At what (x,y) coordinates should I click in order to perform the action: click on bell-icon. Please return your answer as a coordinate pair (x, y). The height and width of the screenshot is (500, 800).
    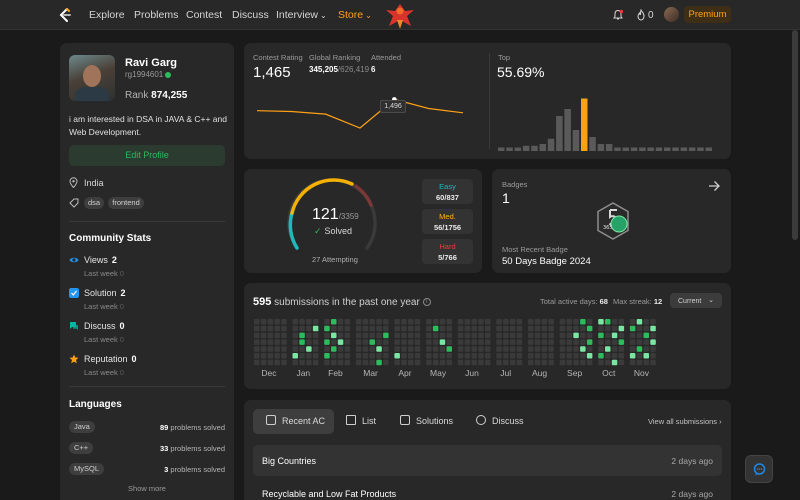
    Looking at the image, I should click on (618, 15).